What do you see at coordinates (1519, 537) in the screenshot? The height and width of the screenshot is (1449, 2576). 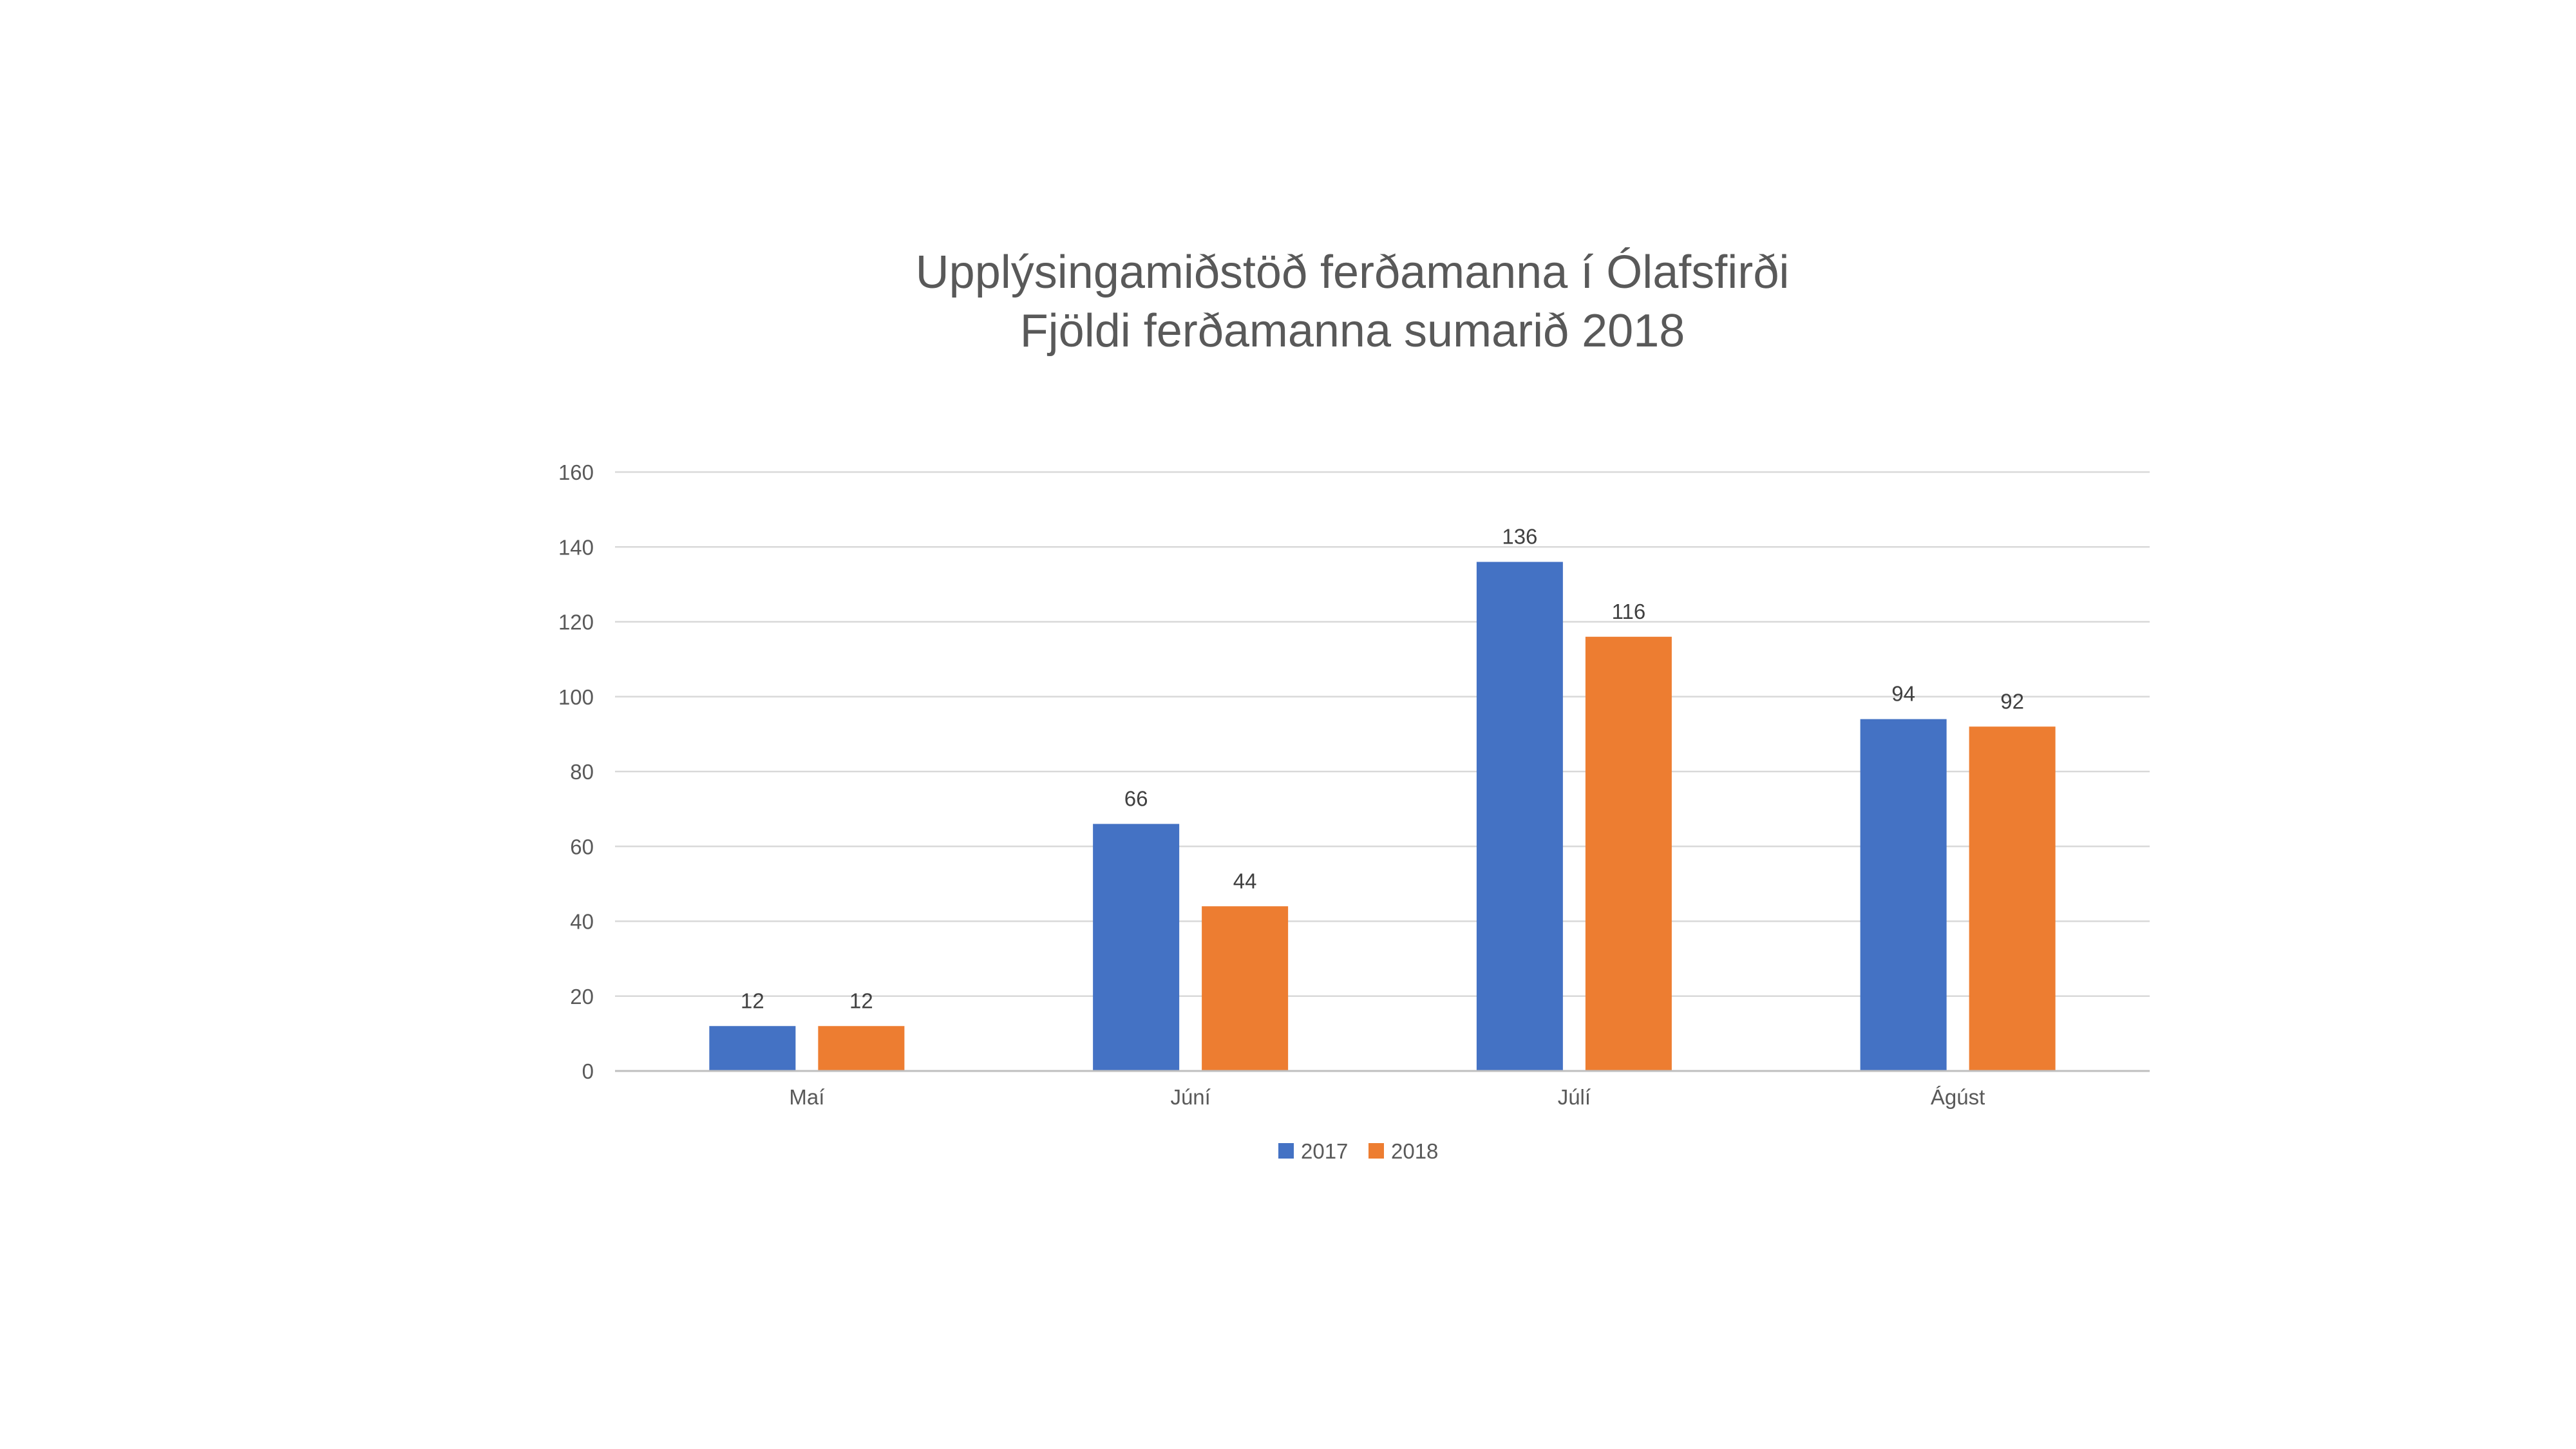 I see `data-label: 136` at bounding box center [1519, 537].